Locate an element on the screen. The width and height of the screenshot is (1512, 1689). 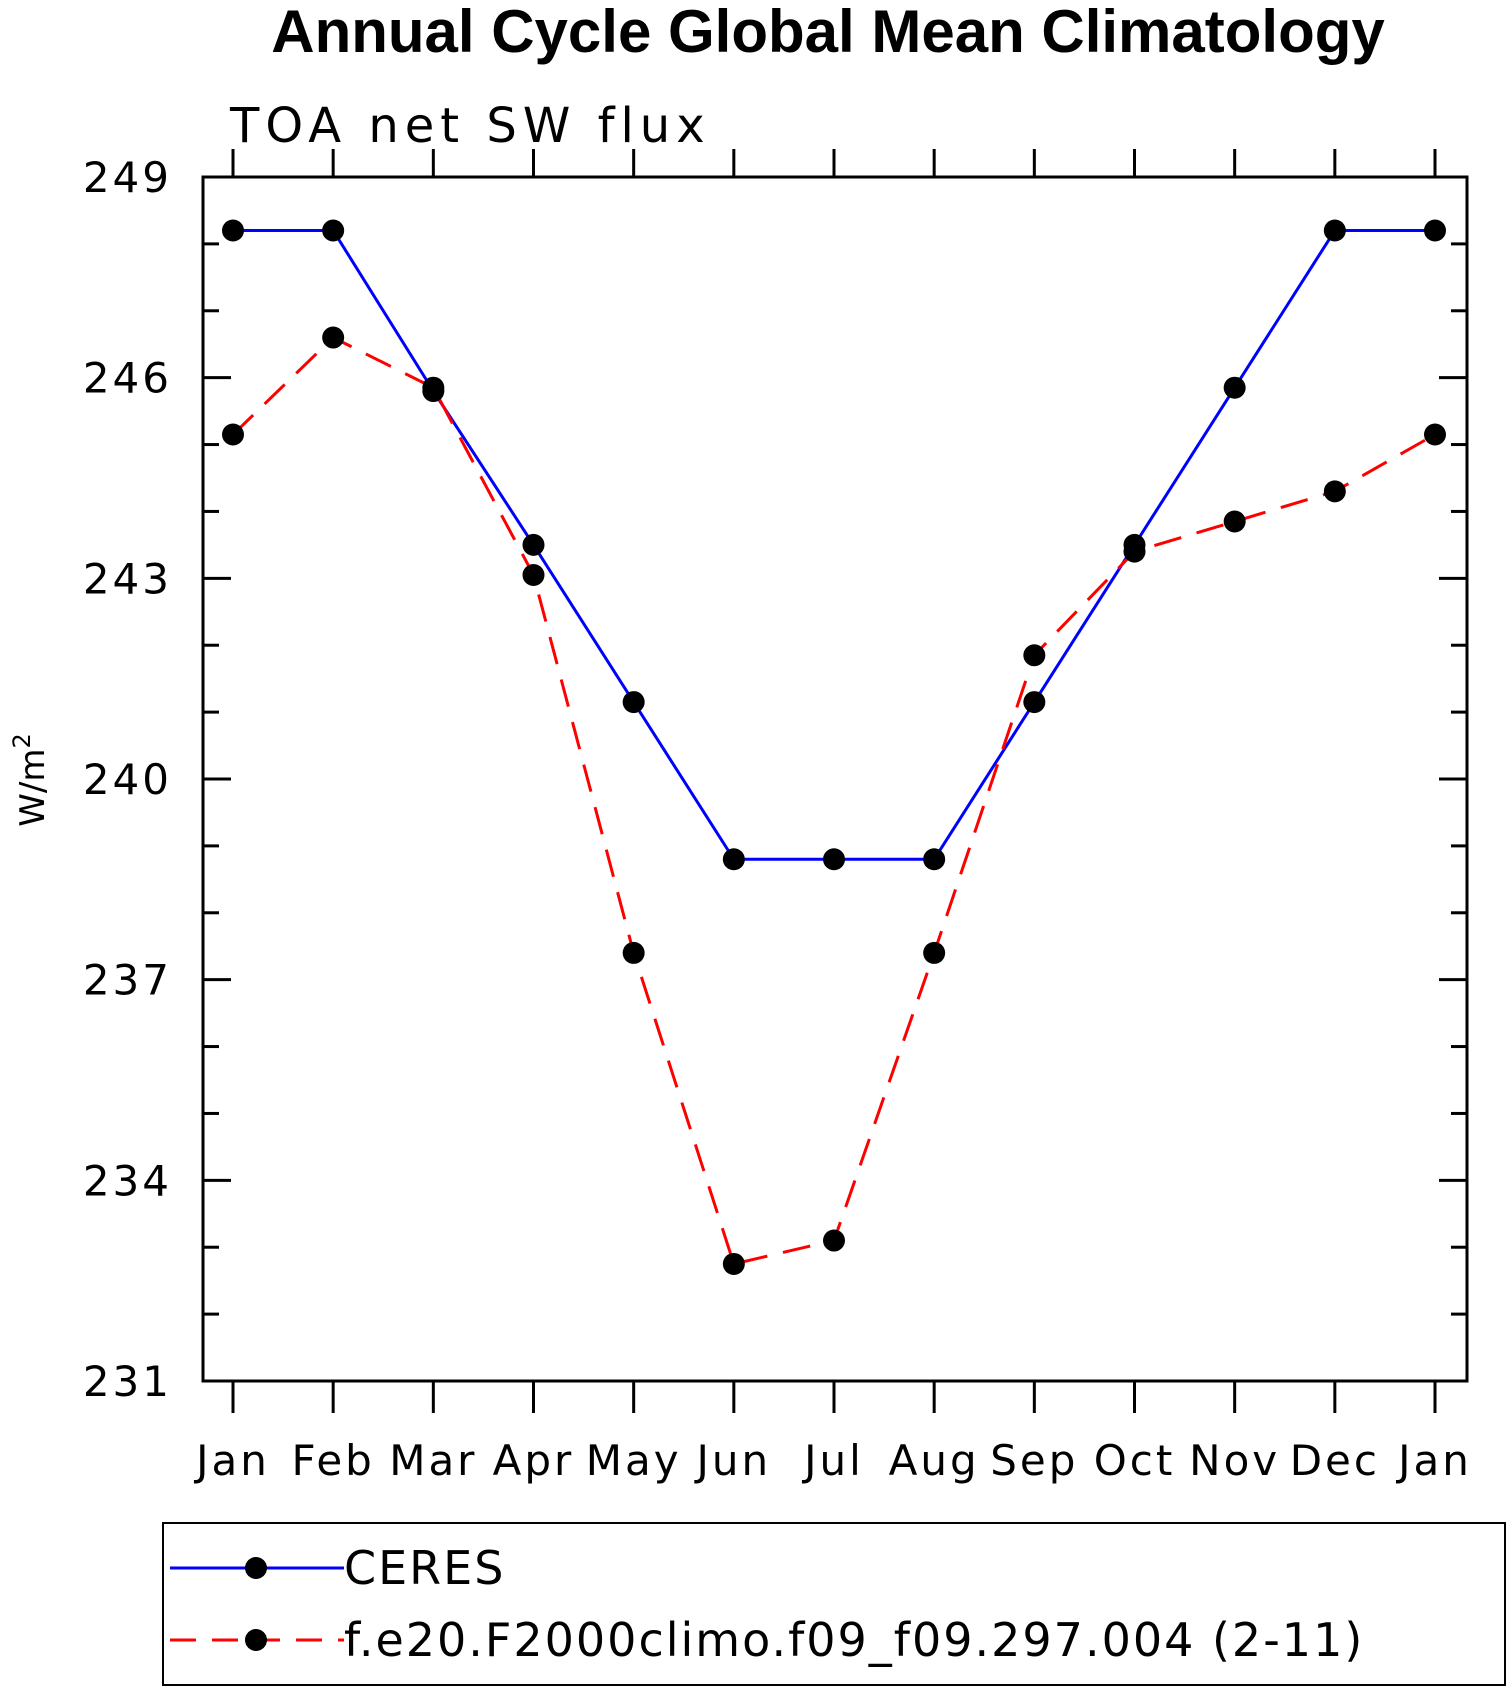
x-tick-label: Jul is located at coordinates (832, 1460).